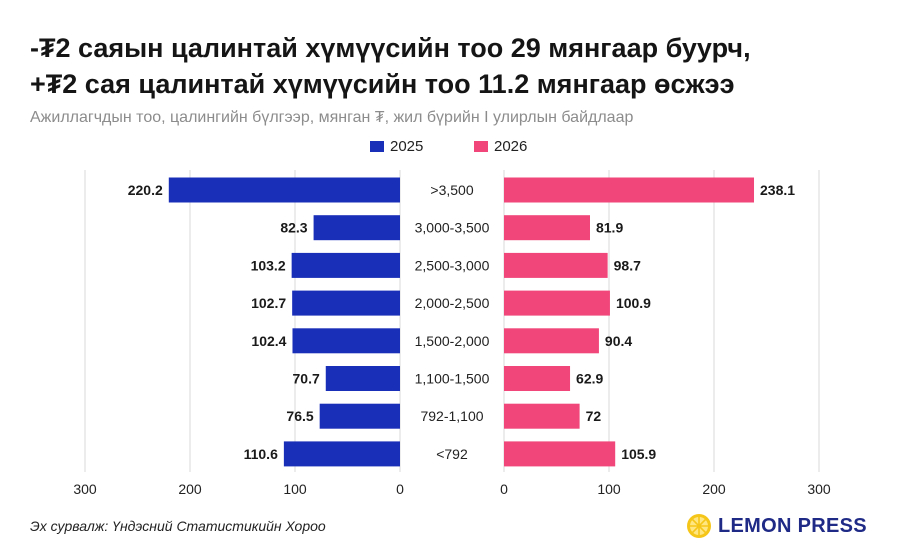 Image resolution: width=900 pixels, height=556 pixels. I want to click on tick-label-right-2: 200, so click(714, 489).